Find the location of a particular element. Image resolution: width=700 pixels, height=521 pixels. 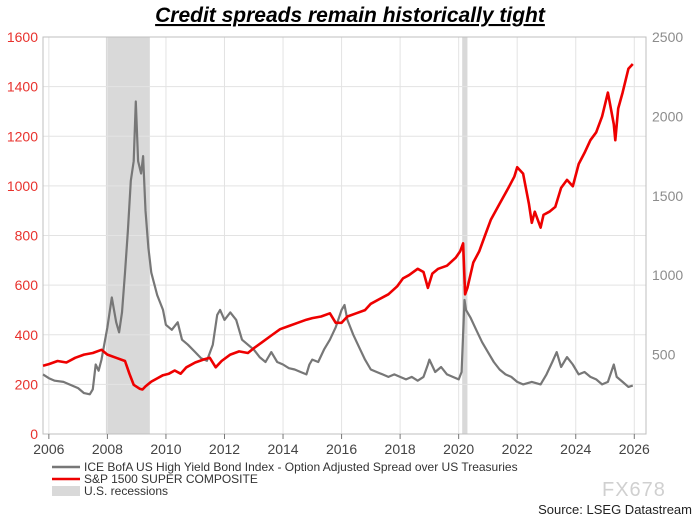

legend-swatch is located at coordinates (66, 491).